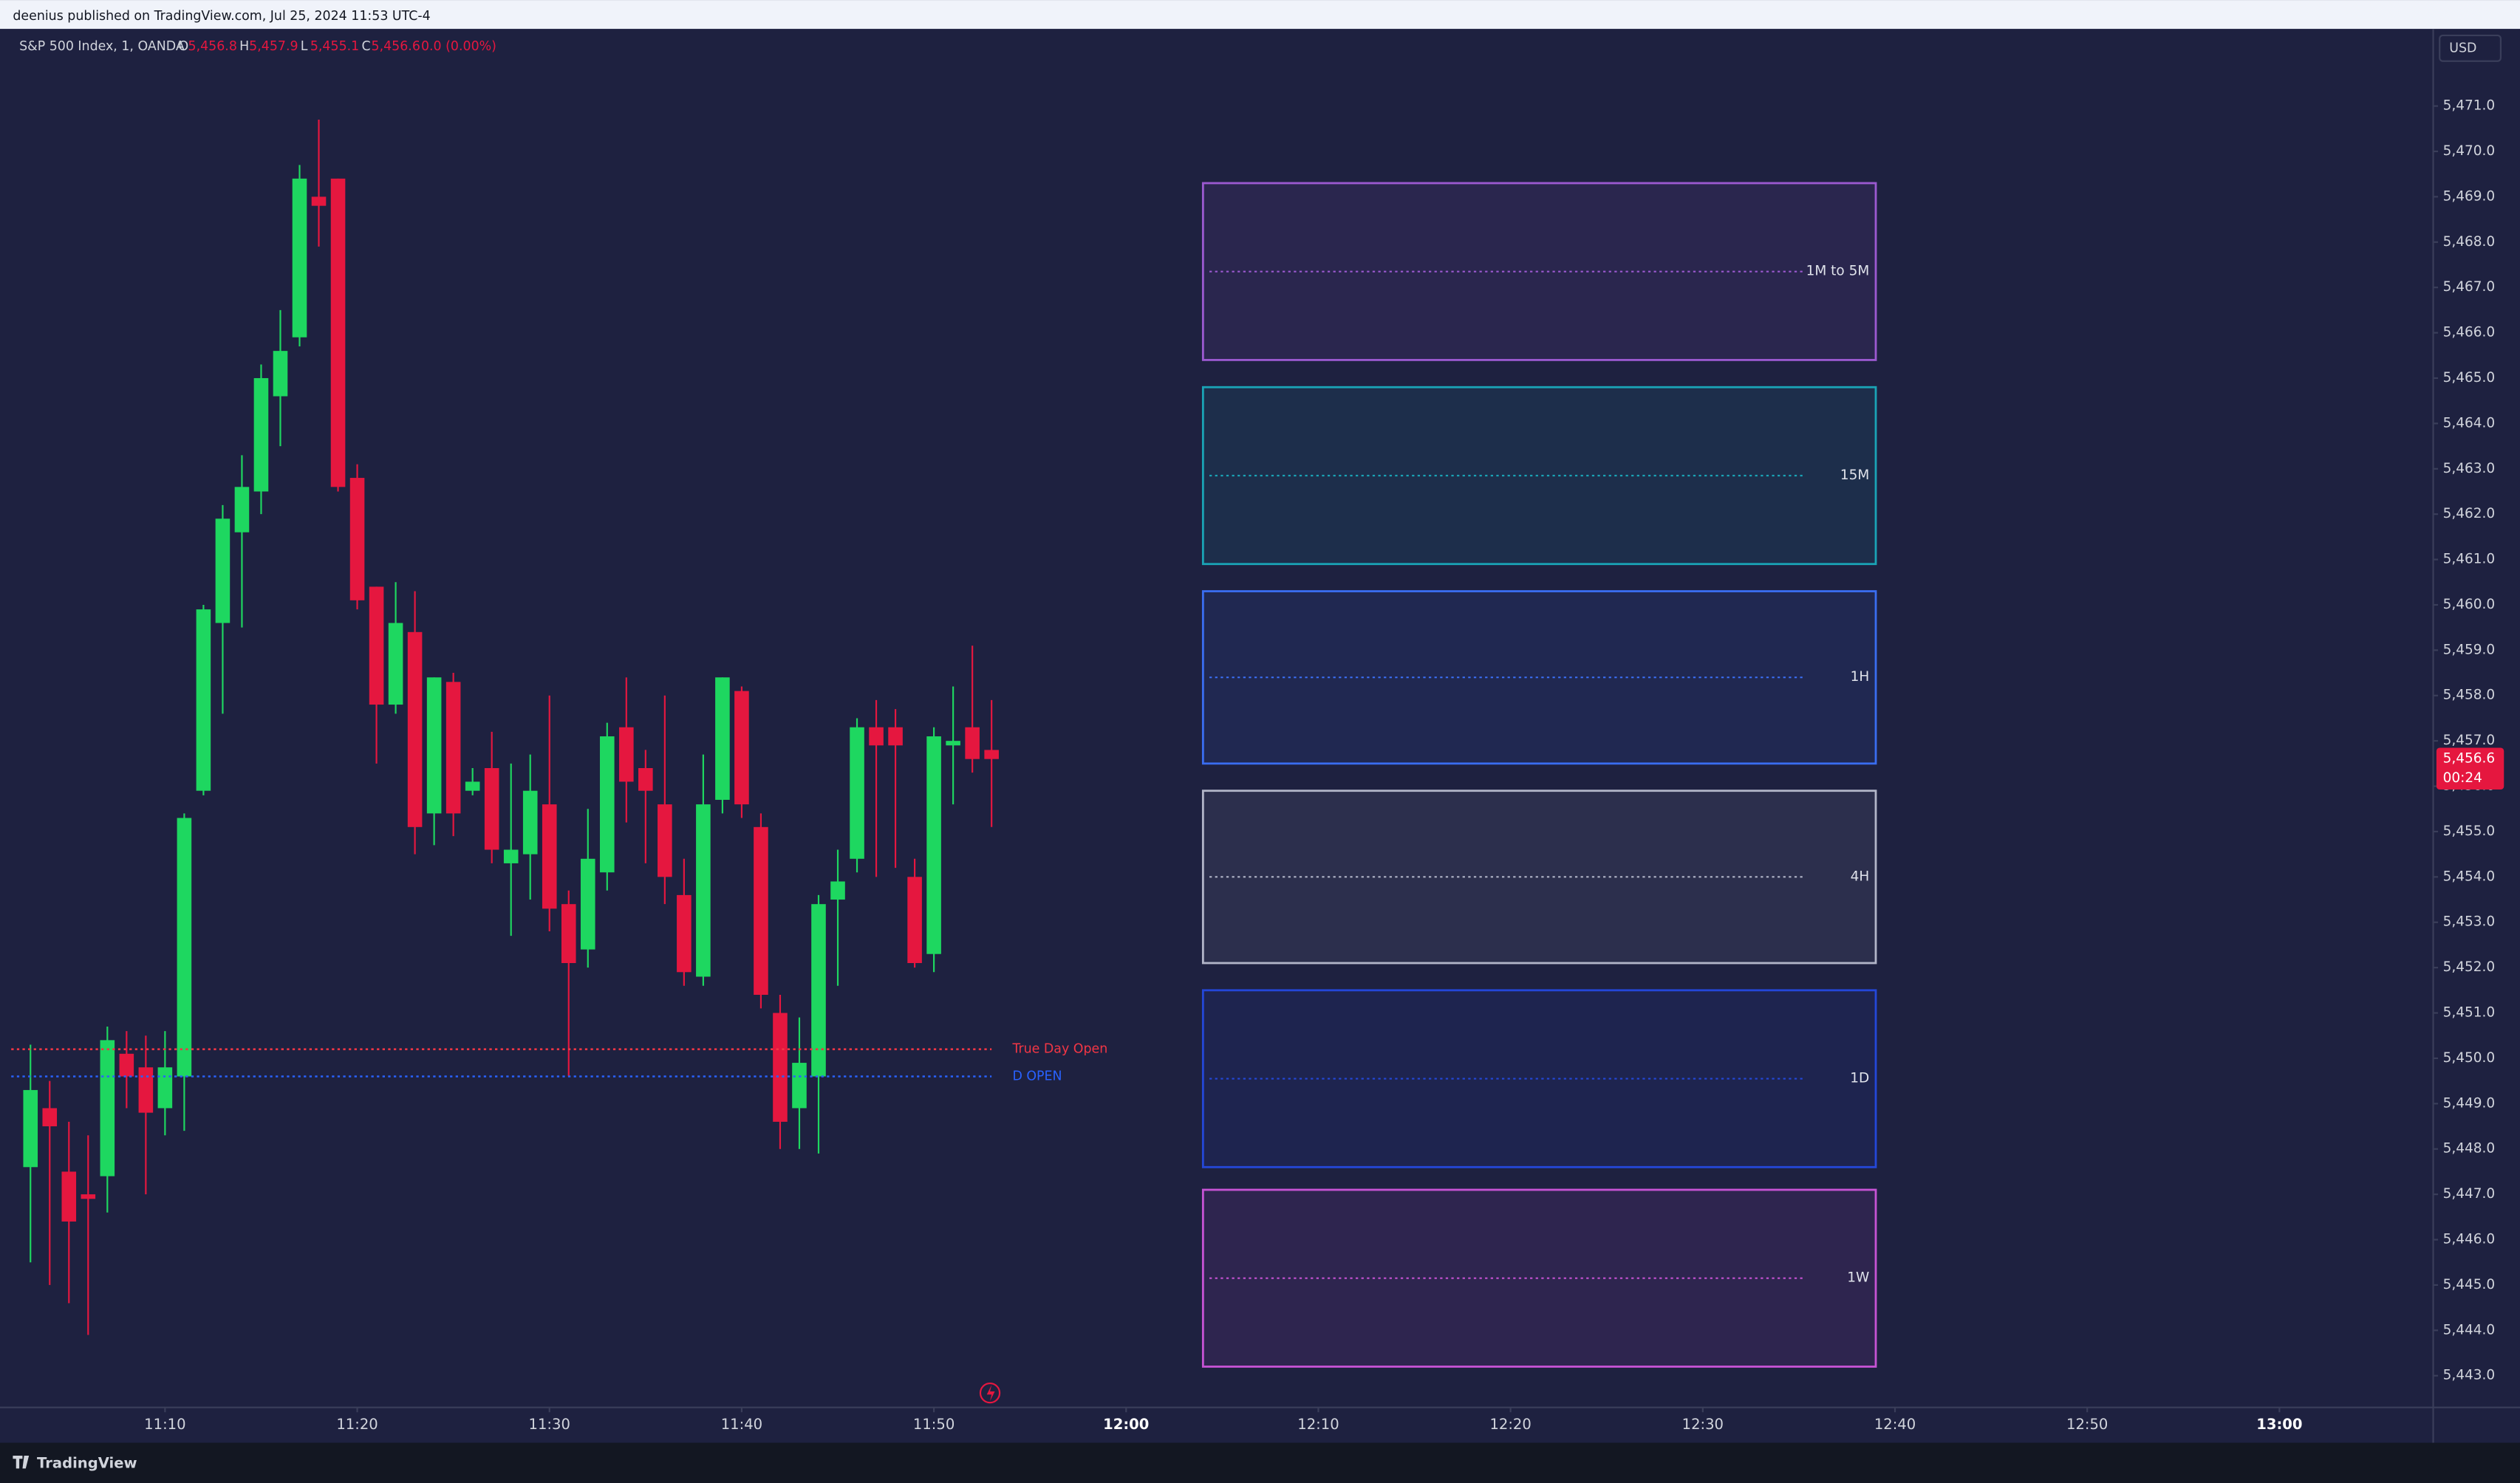 The height and width of the screenshot is (1483, 2520). Describe the element at coordinates (2469, 922) in the screenshot. I see `y-tick-label: 5,453.0` at that location.